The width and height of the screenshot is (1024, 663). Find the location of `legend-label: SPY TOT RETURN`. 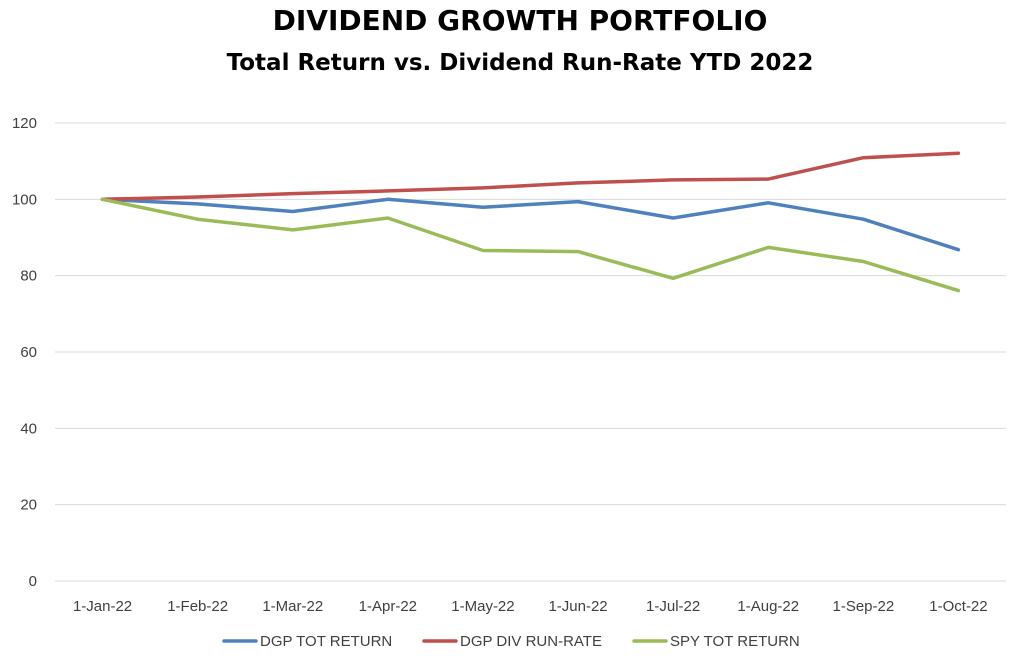

legend-label: SPY TOT RETURN is located at coordinates (735, 641).